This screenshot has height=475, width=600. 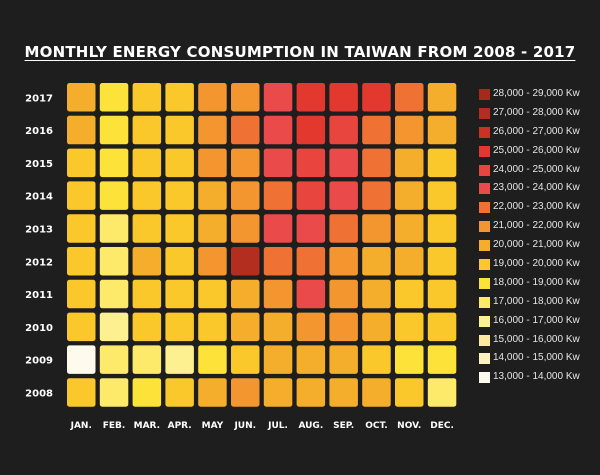 I want to click on legend-label: 26,000 - 27,000 Kw, so click(x=536, y=131).